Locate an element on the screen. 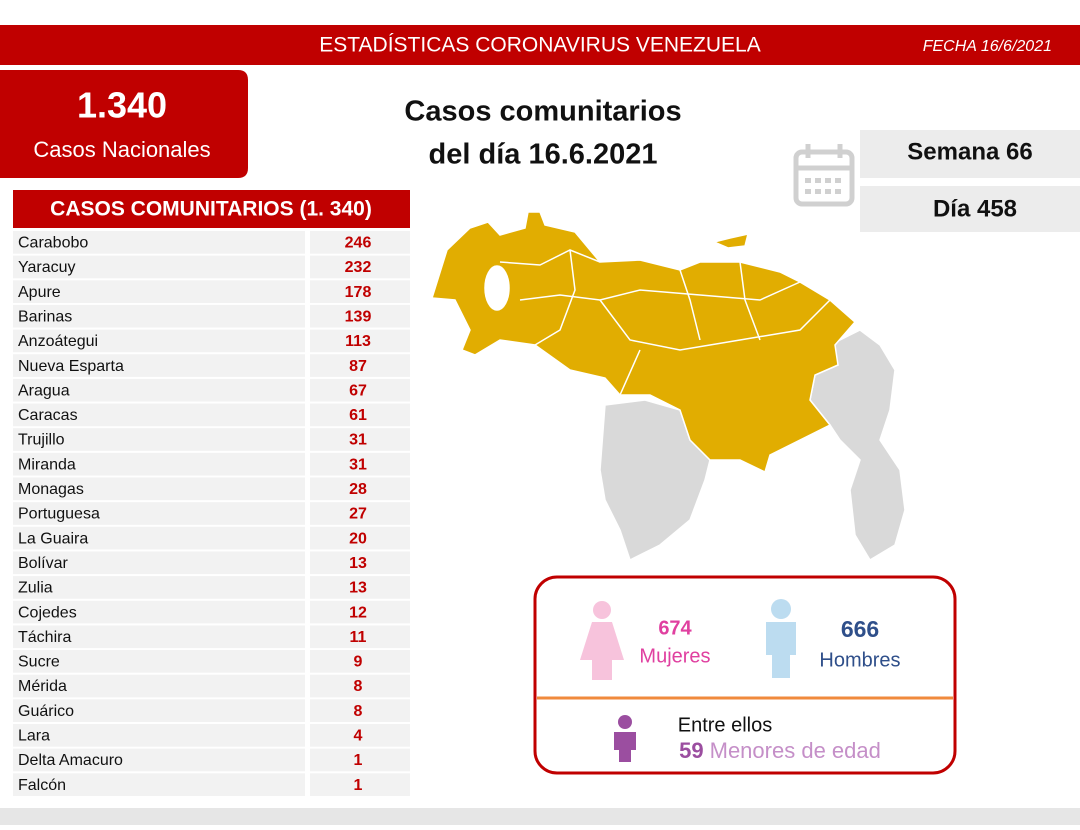  minors-line: 59 Menores de edad is located at coordinates (780, 750).